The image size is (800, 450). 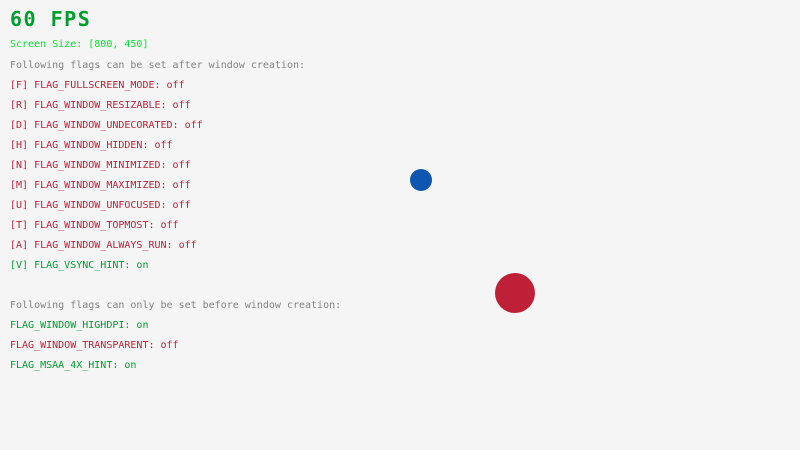 What do you see at coordinates (94, 225) in the screenshot?
I see `flag-window-topmost: [T] FLAG_WINDOW_TOPMOST: off` at bounding box center [94, 225].